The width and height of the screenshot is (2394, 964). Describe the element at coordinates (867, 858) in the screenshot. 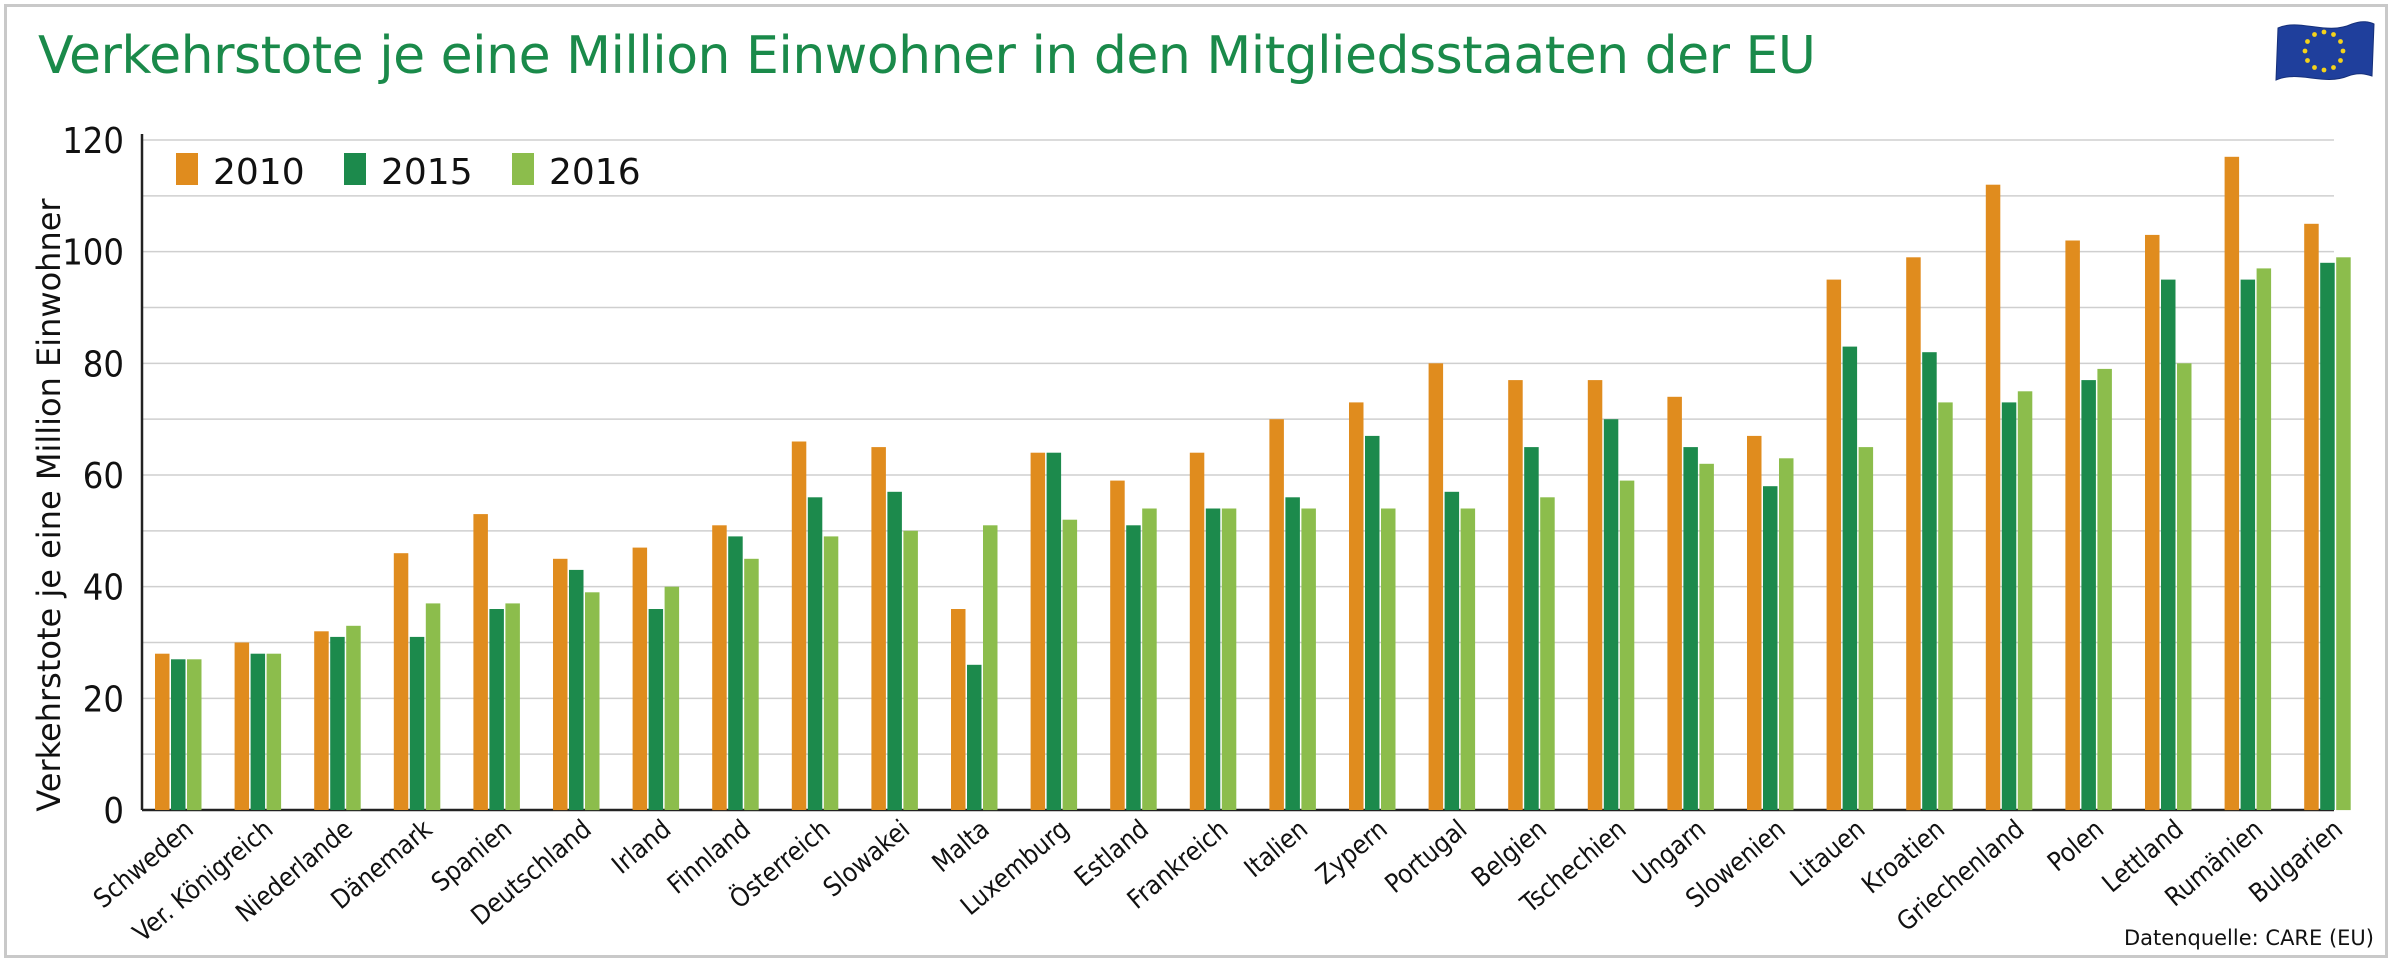

I see `x-tick-label: Slowakei` at that location.